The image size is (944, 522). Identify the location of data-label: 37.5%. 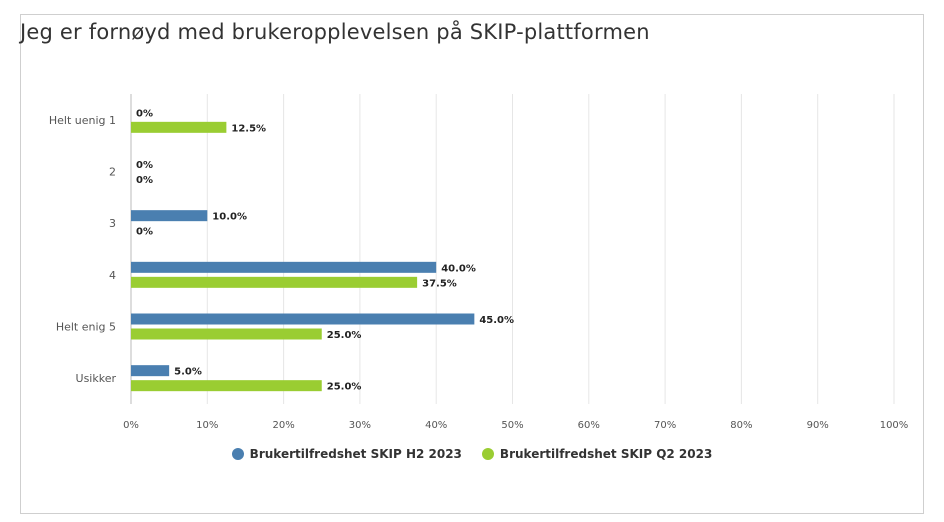
(439, 283).